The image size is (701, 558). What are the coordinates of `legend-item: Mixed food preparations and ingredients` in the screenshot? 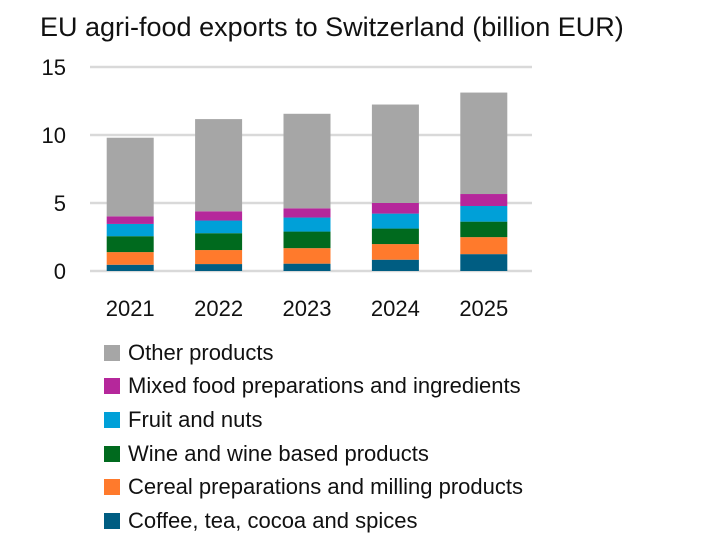 It's located at (313, 387).